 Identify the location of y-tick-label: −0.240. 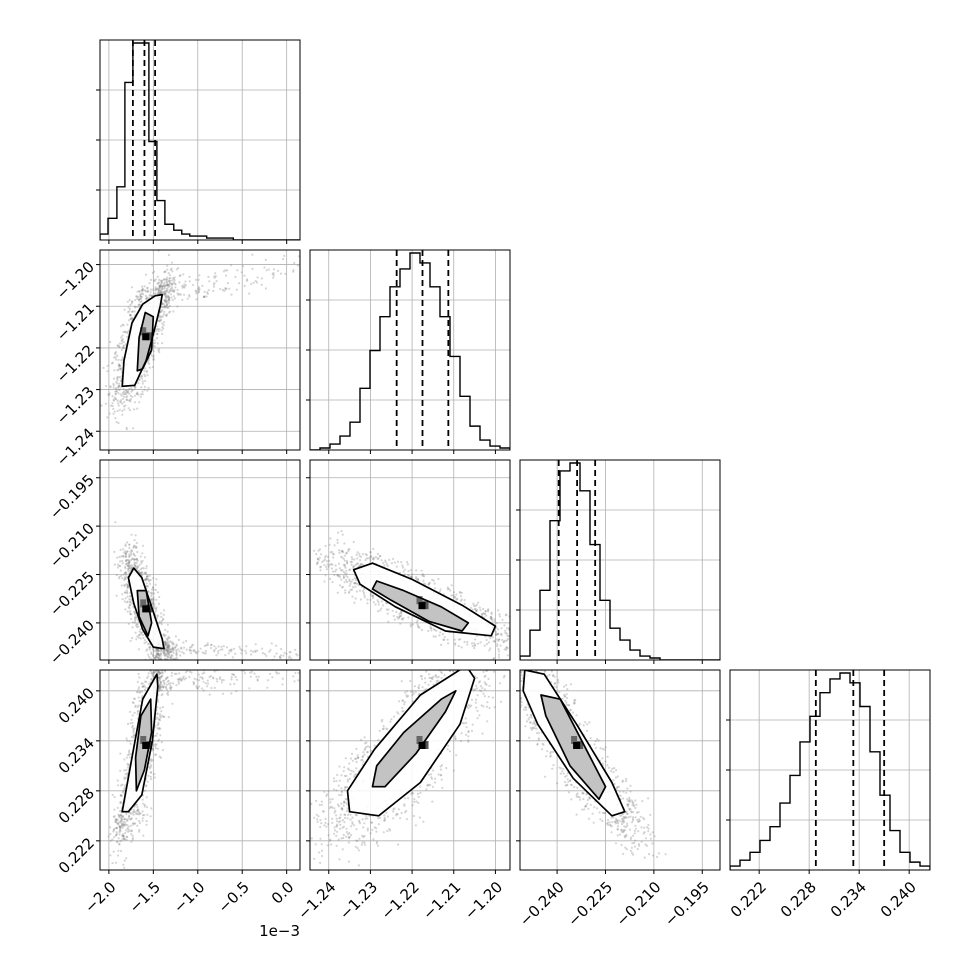
(72, 642).